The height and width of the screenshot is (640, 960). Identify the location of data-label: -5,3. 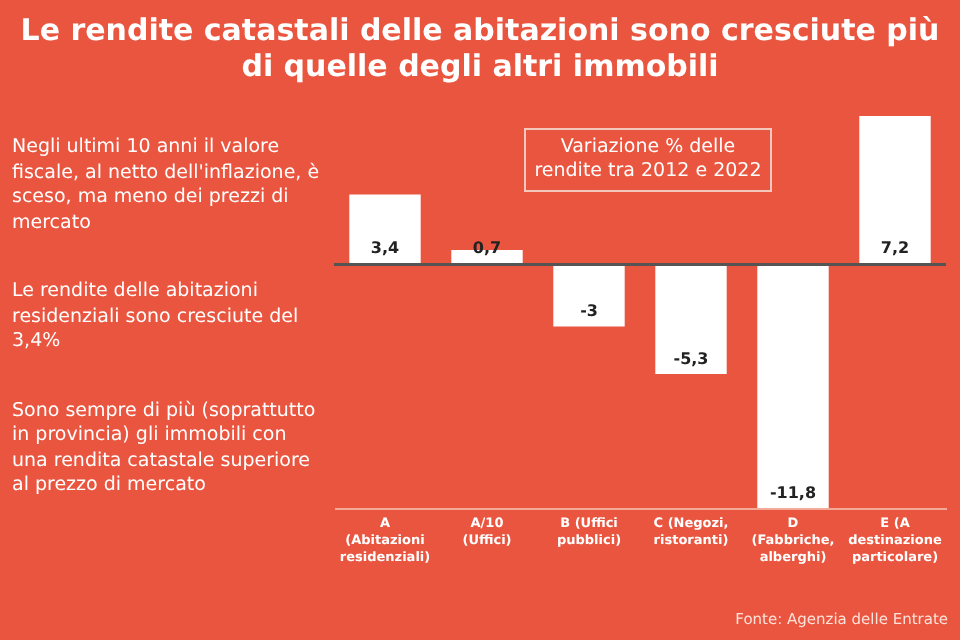
(691, 358).